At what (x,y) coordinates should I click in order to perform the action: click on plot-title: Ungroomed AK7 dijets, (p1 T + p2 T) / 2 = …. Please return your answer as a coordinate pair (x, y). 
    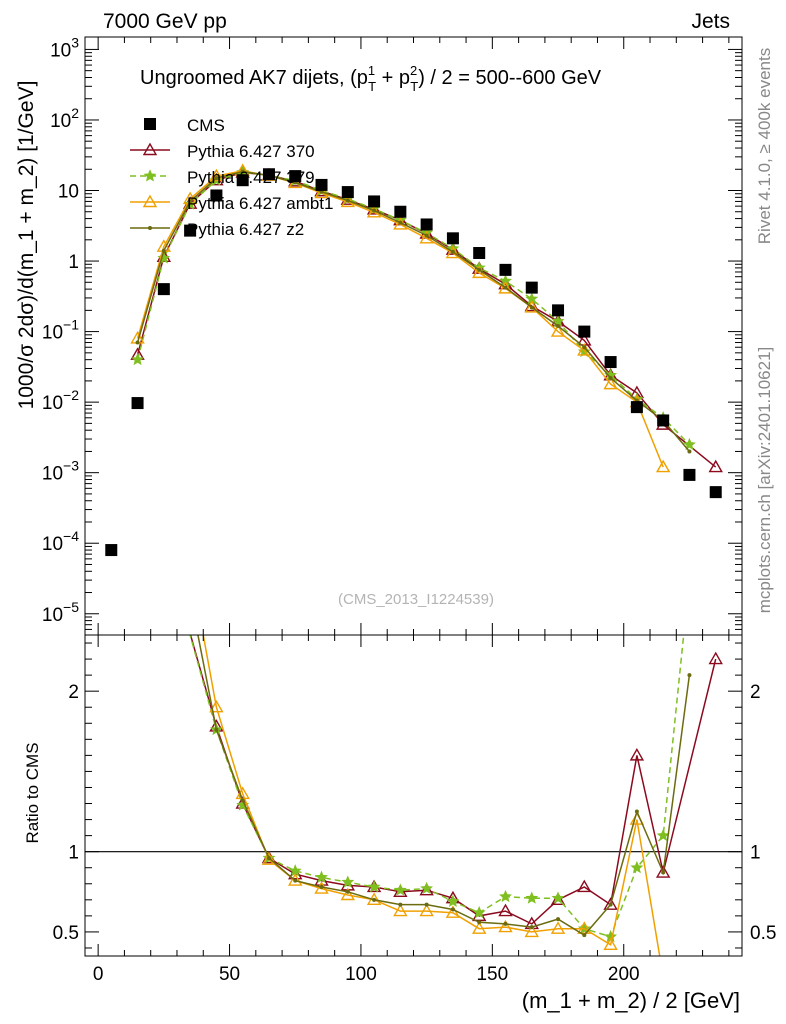
    Looking at the image, I should click on (371, 78).